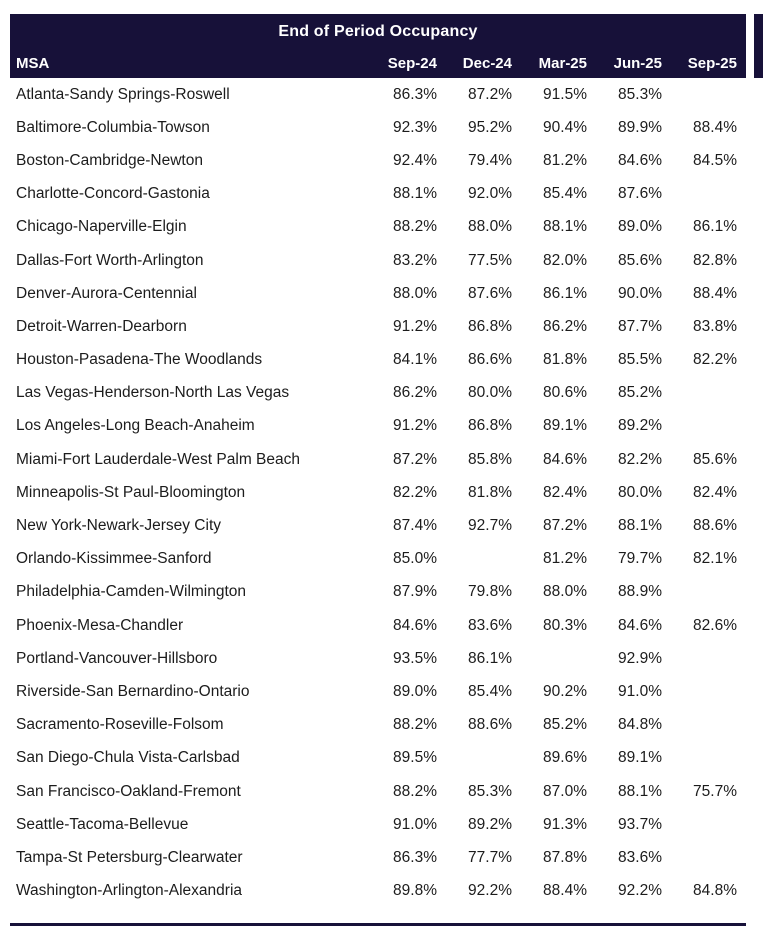  What do you see at coordinates (490, 592) in the screenshot?
I see `occupancy-value-cell: 79.8%` at bounding box center [490, 592].